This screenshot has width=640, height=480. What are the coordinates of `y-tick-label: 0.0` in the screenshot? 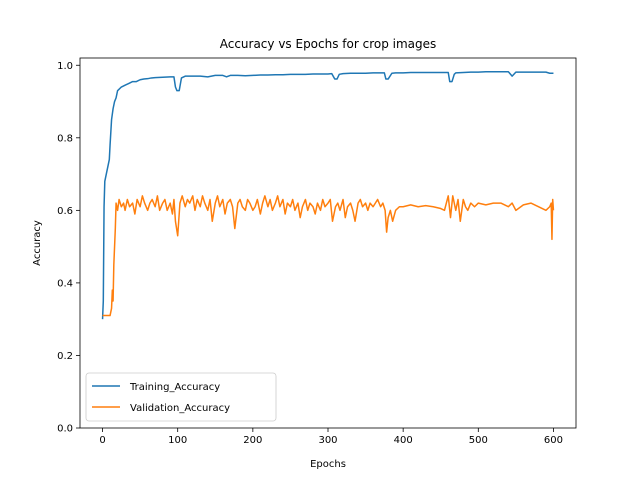 It's located at (65, 429).